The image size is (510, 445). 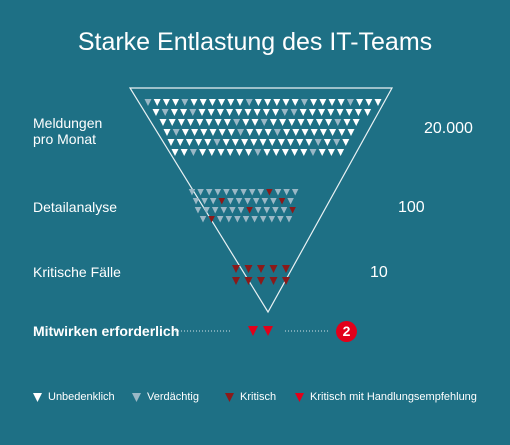 I want to click on label-line: pro Monat, so click(x=65, y=139).